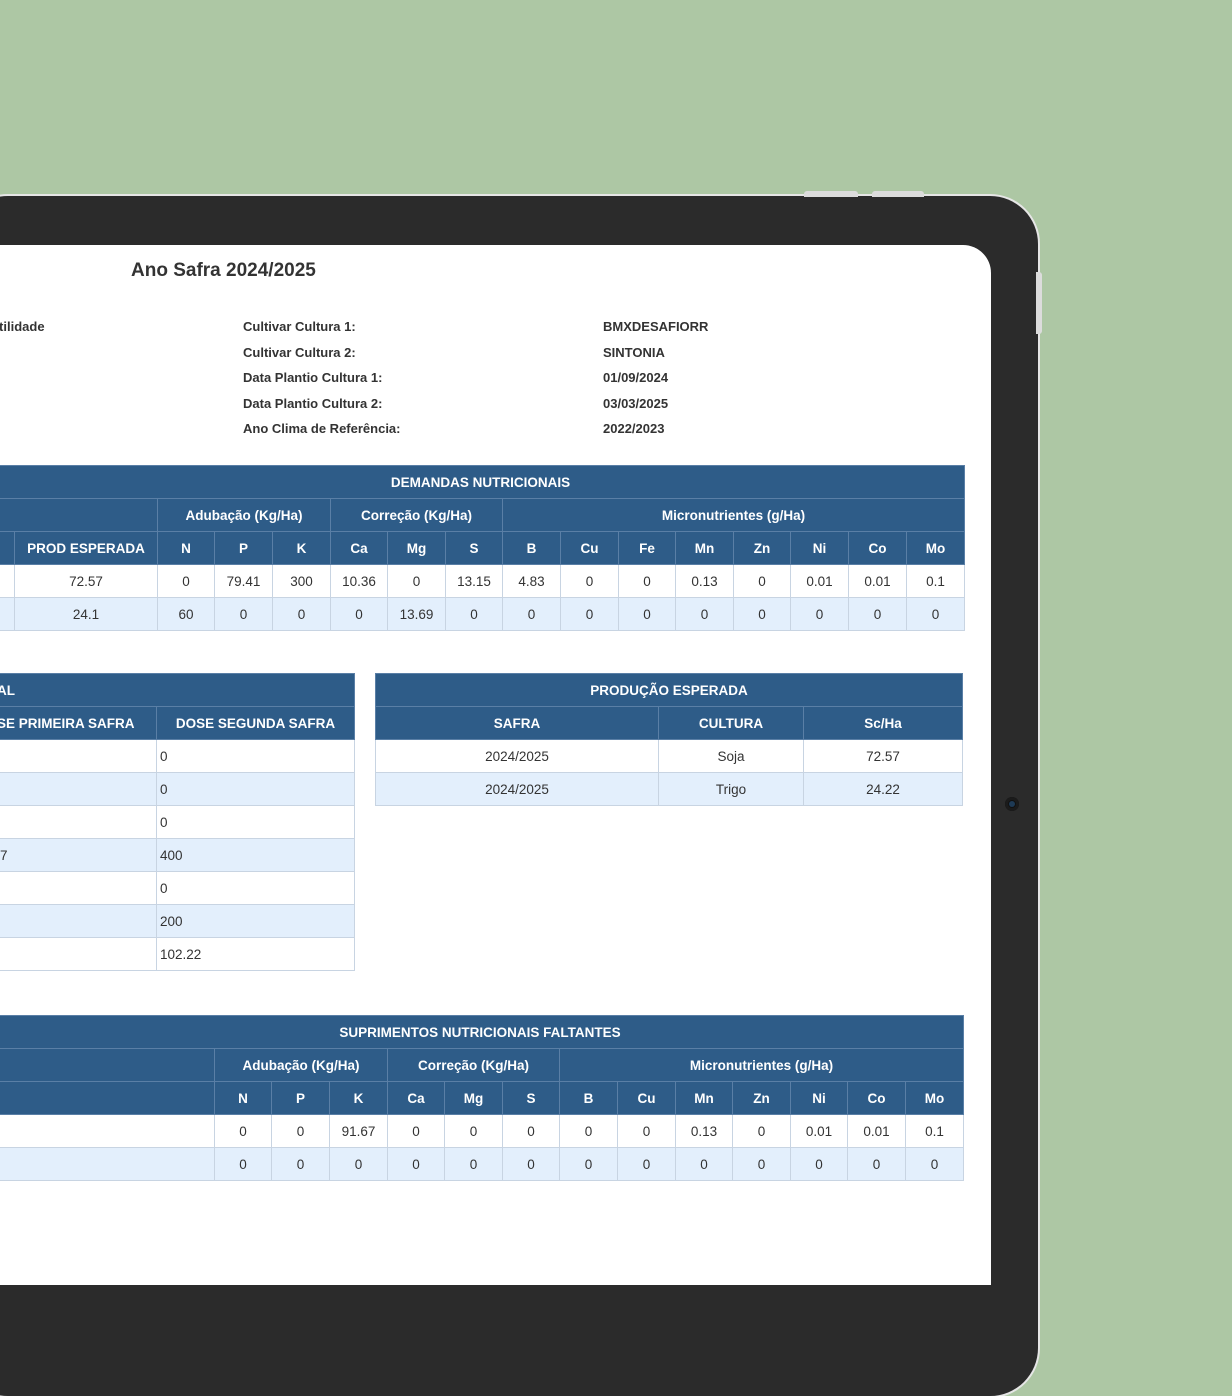  What do you see at coordinates (358, 1098) in the screenshot?
I see `column-header: K` at bounding box center [358, 1098].